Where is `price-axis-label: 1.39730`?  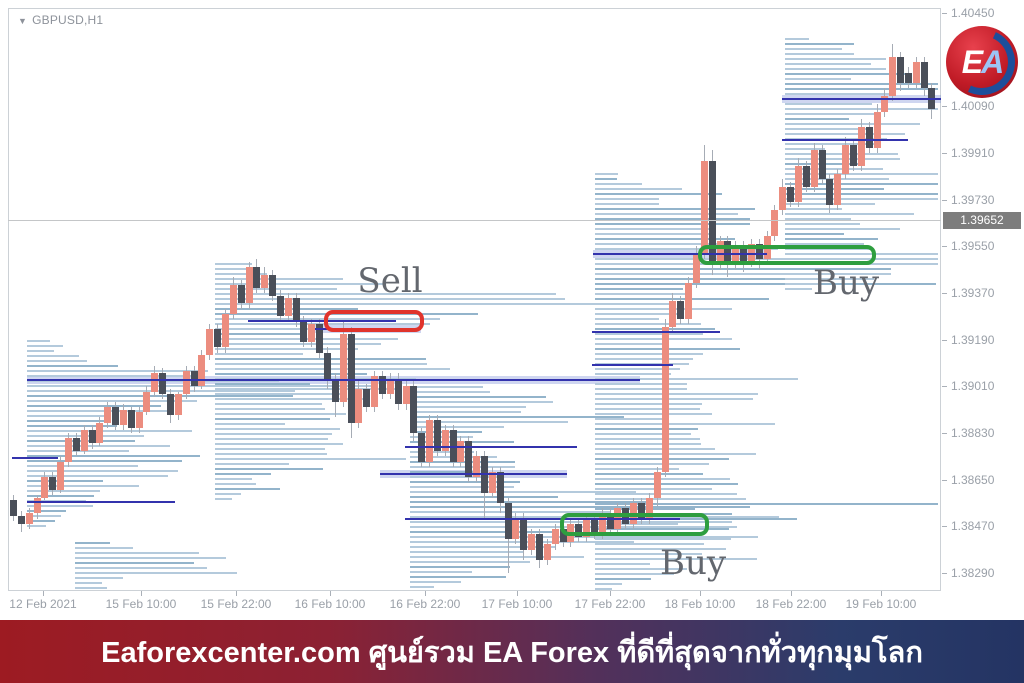
price-axis-label: 1.39730 is located at coordinates (973, 200).